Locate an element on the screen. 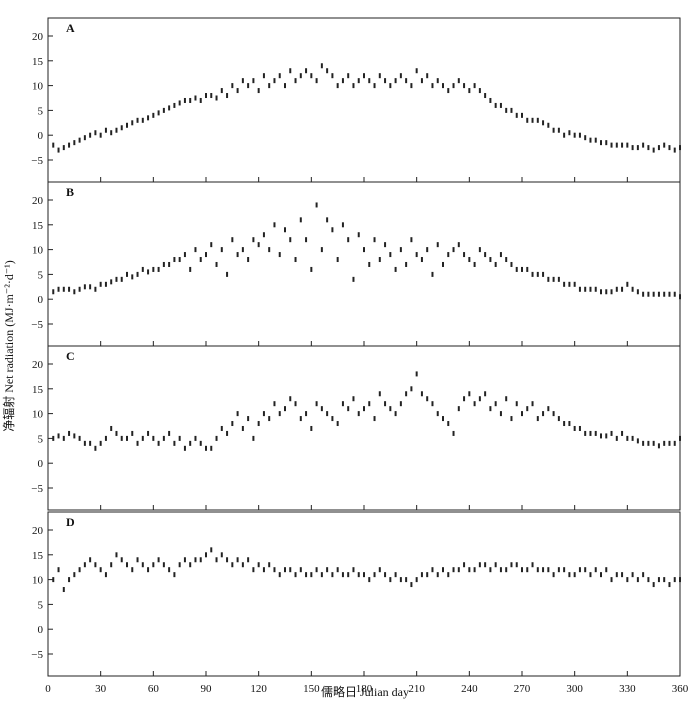  x-tick-label: 240 is located at coordinates (469, 689).